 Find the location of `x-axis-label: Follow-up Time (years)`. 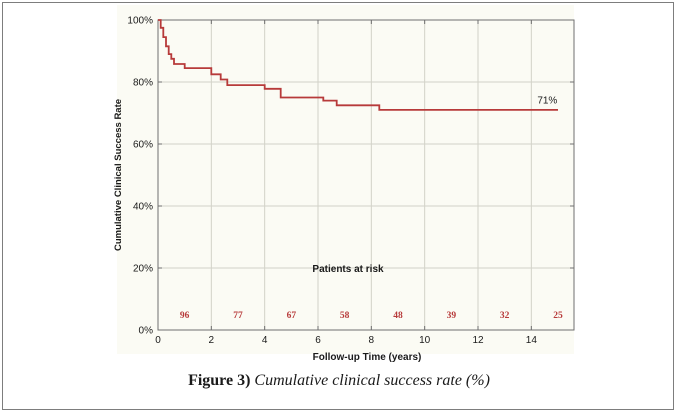

x-axis-label: Follow-up Time (years) is located at coordinates (367, 357).